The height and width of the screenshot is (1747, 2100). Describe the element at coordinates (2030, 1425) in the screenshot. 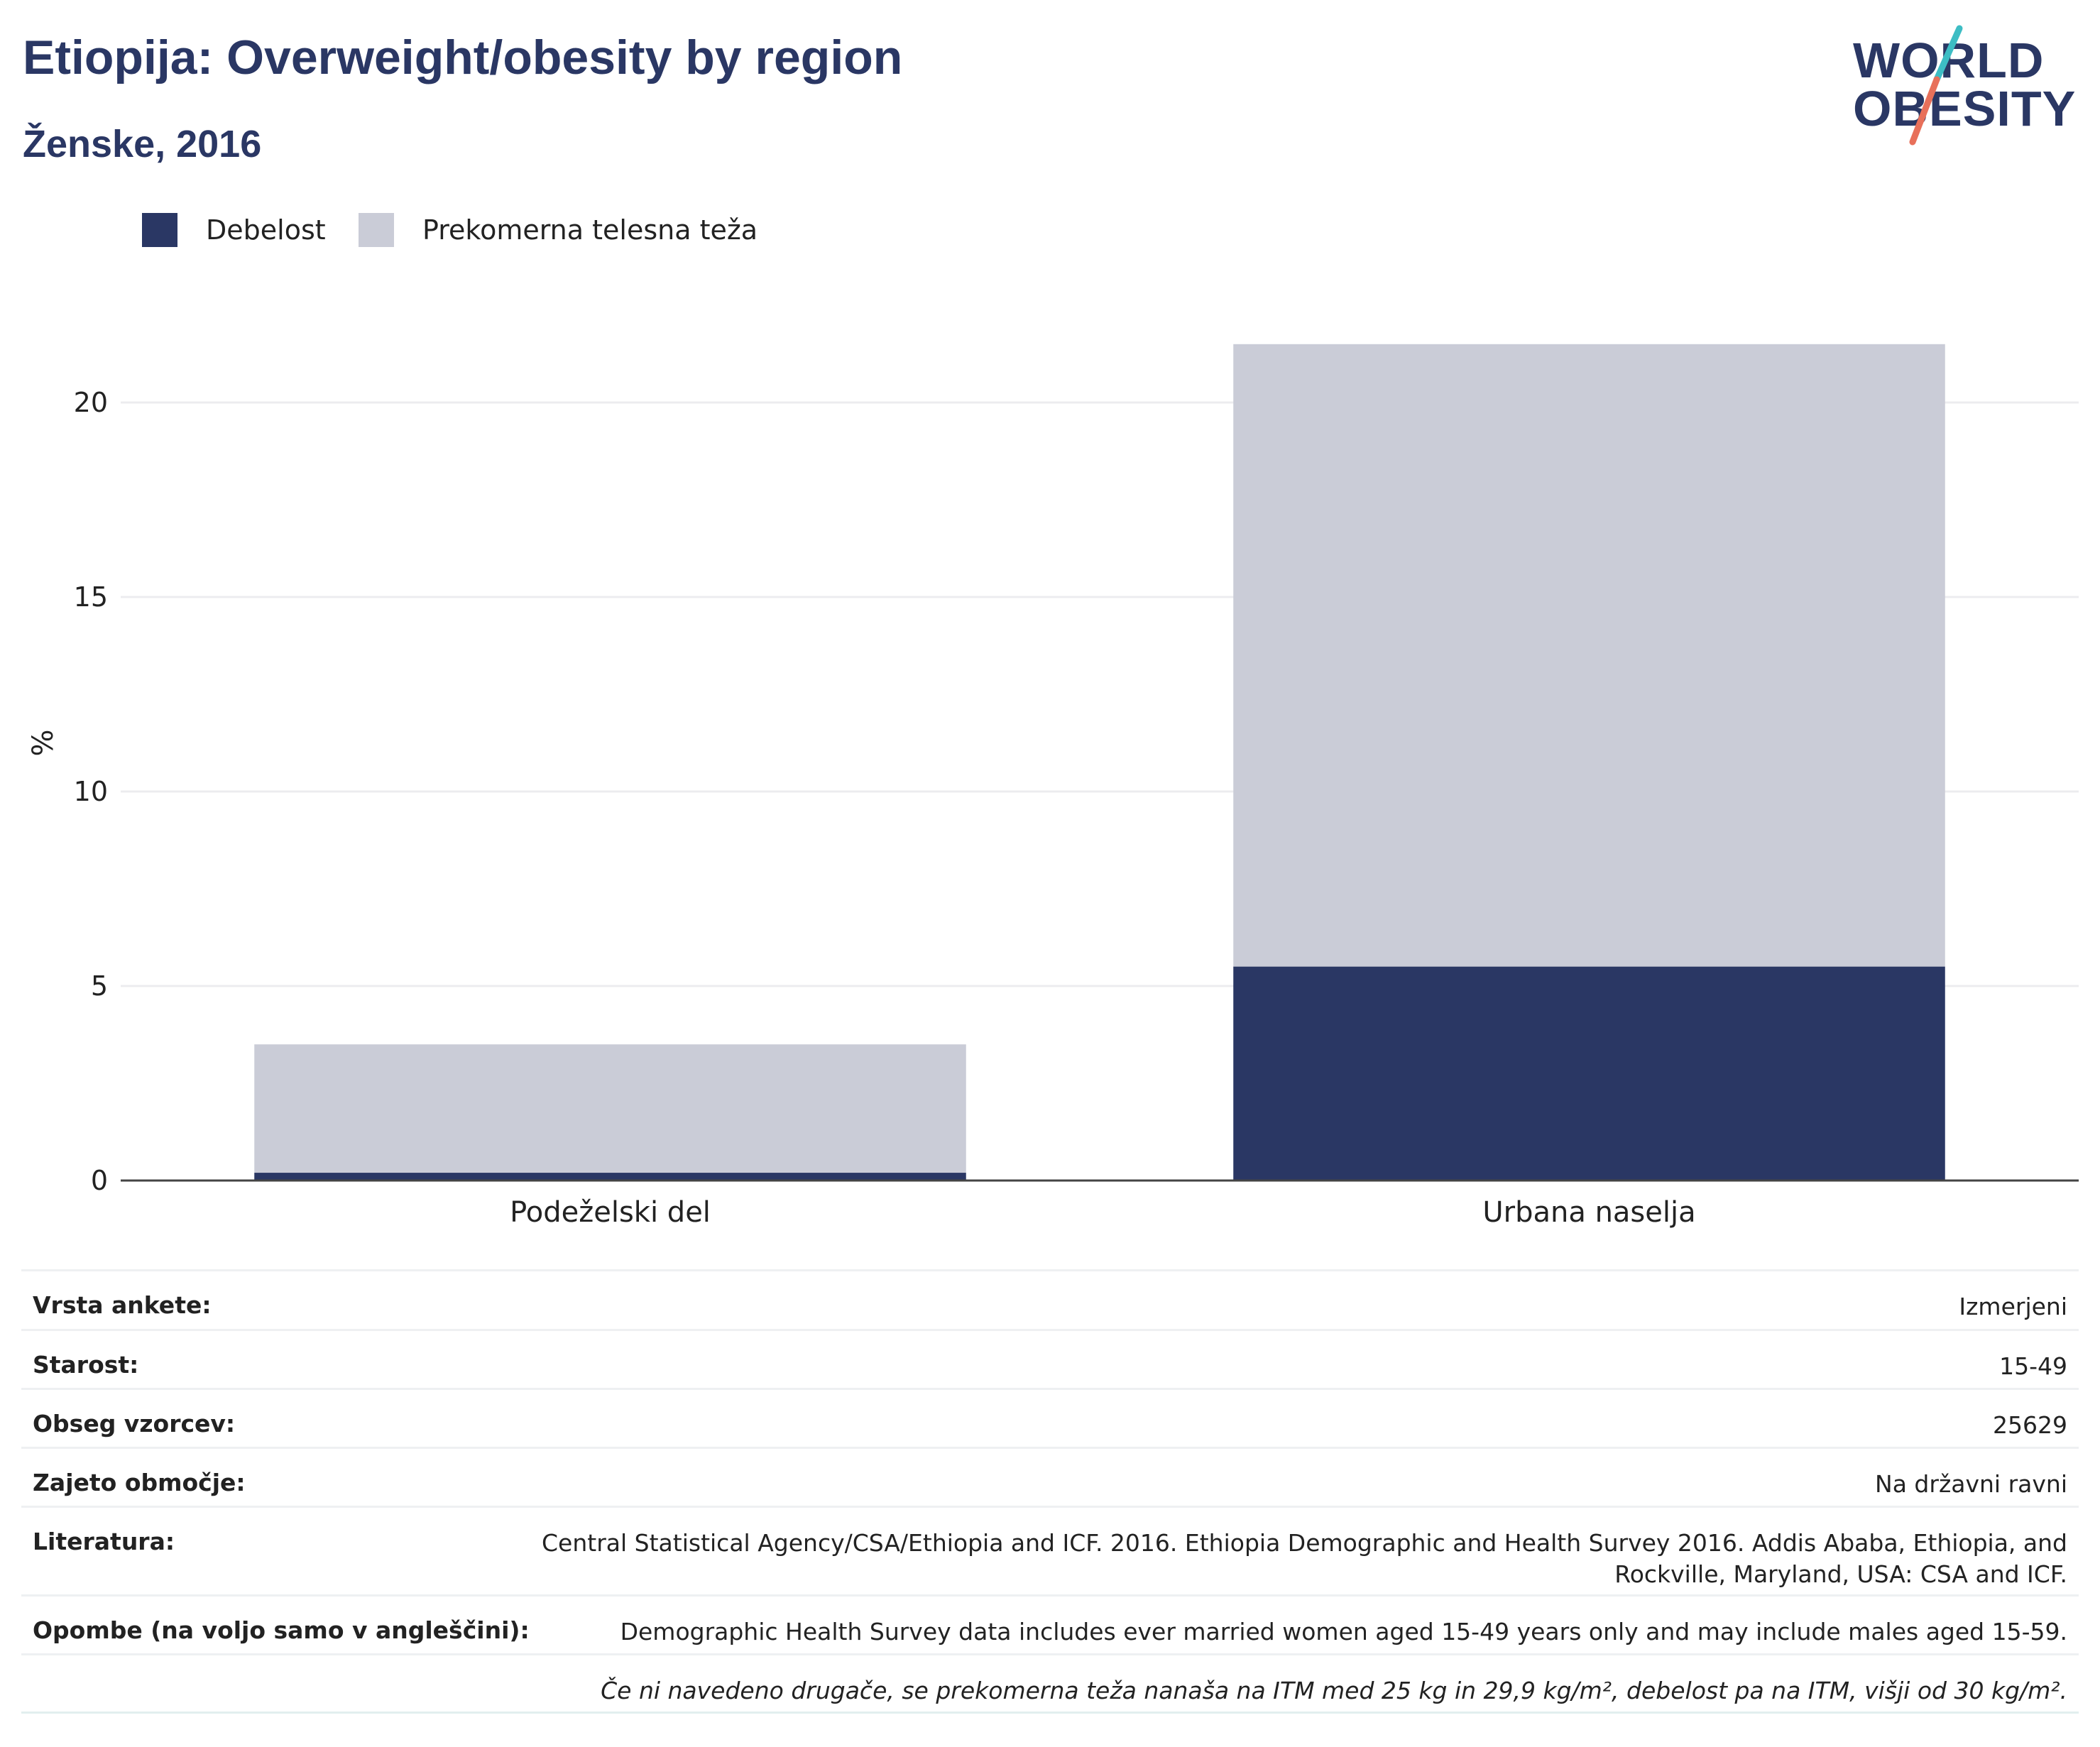

I see `meta-value: 25629` at that location.